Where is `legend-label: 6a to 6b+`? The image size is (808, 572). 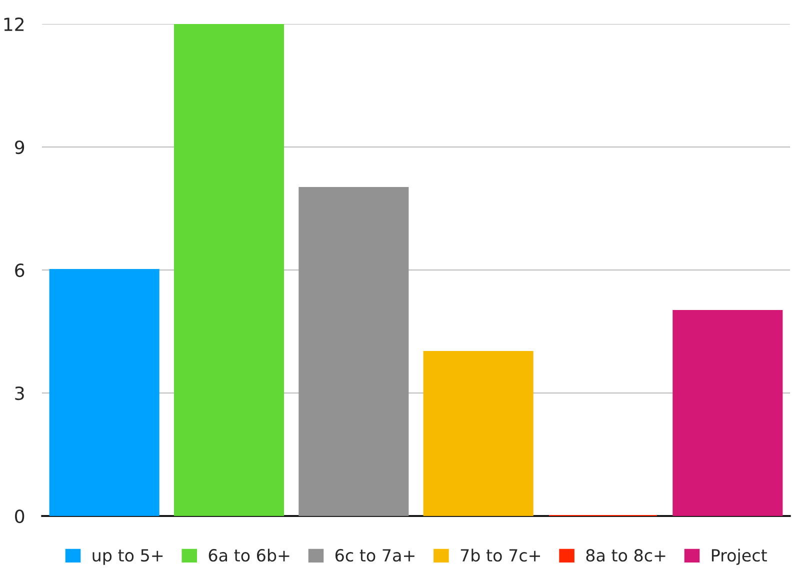
legend-label: 6a to 6b+ is located at coordinates (249, 555).